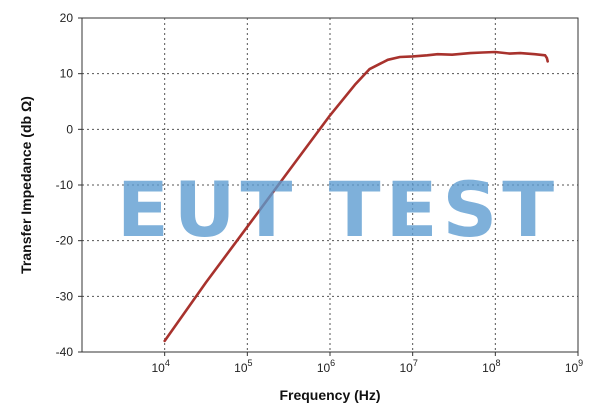  What do you see at coordinates (329, 395) in the screenshot?
I see `x-axis-title: Frequency (Hz)` at bounding box center [329, 395].